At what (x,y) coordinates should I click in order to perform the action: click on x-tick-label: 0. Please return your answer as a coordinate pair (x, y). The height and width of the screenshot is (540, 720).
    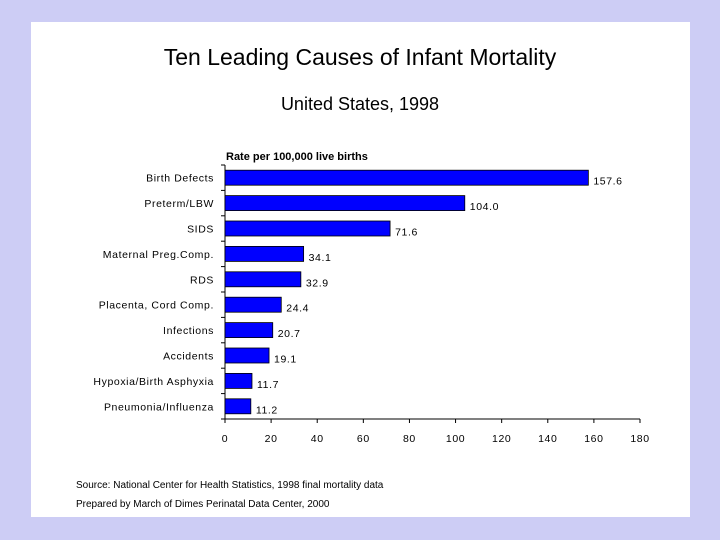
    Looking at the image, I should click on (225, 439).